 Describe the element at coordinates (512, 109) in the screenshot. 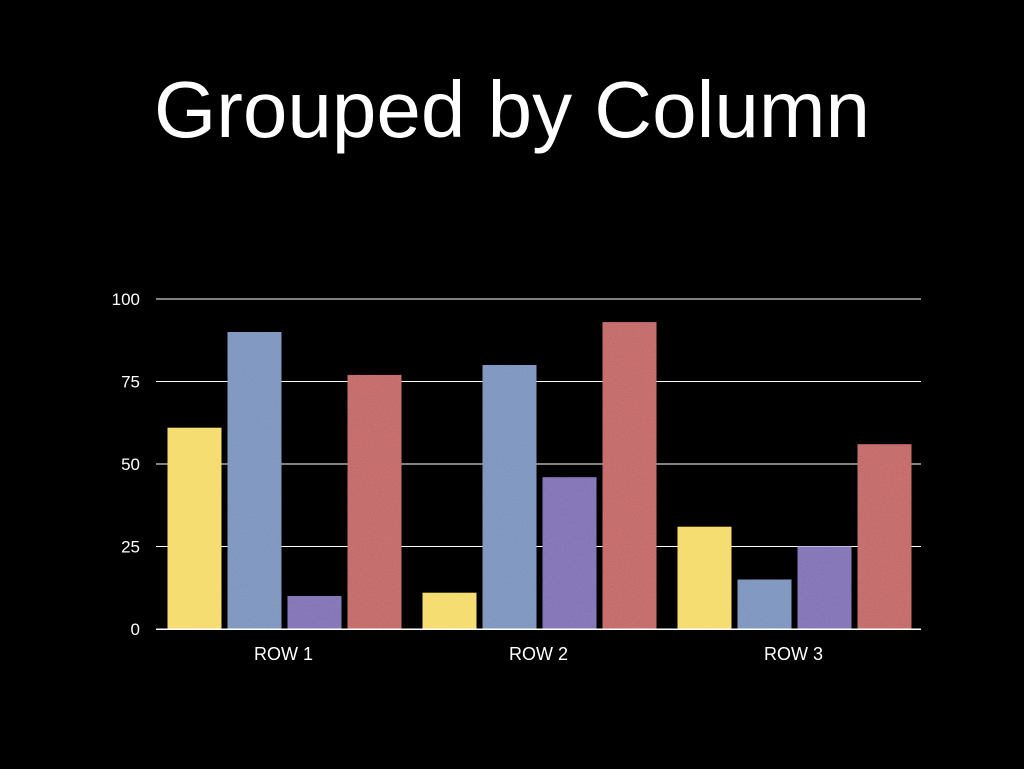

I see `slide-title: Grouped by Column` at that location.